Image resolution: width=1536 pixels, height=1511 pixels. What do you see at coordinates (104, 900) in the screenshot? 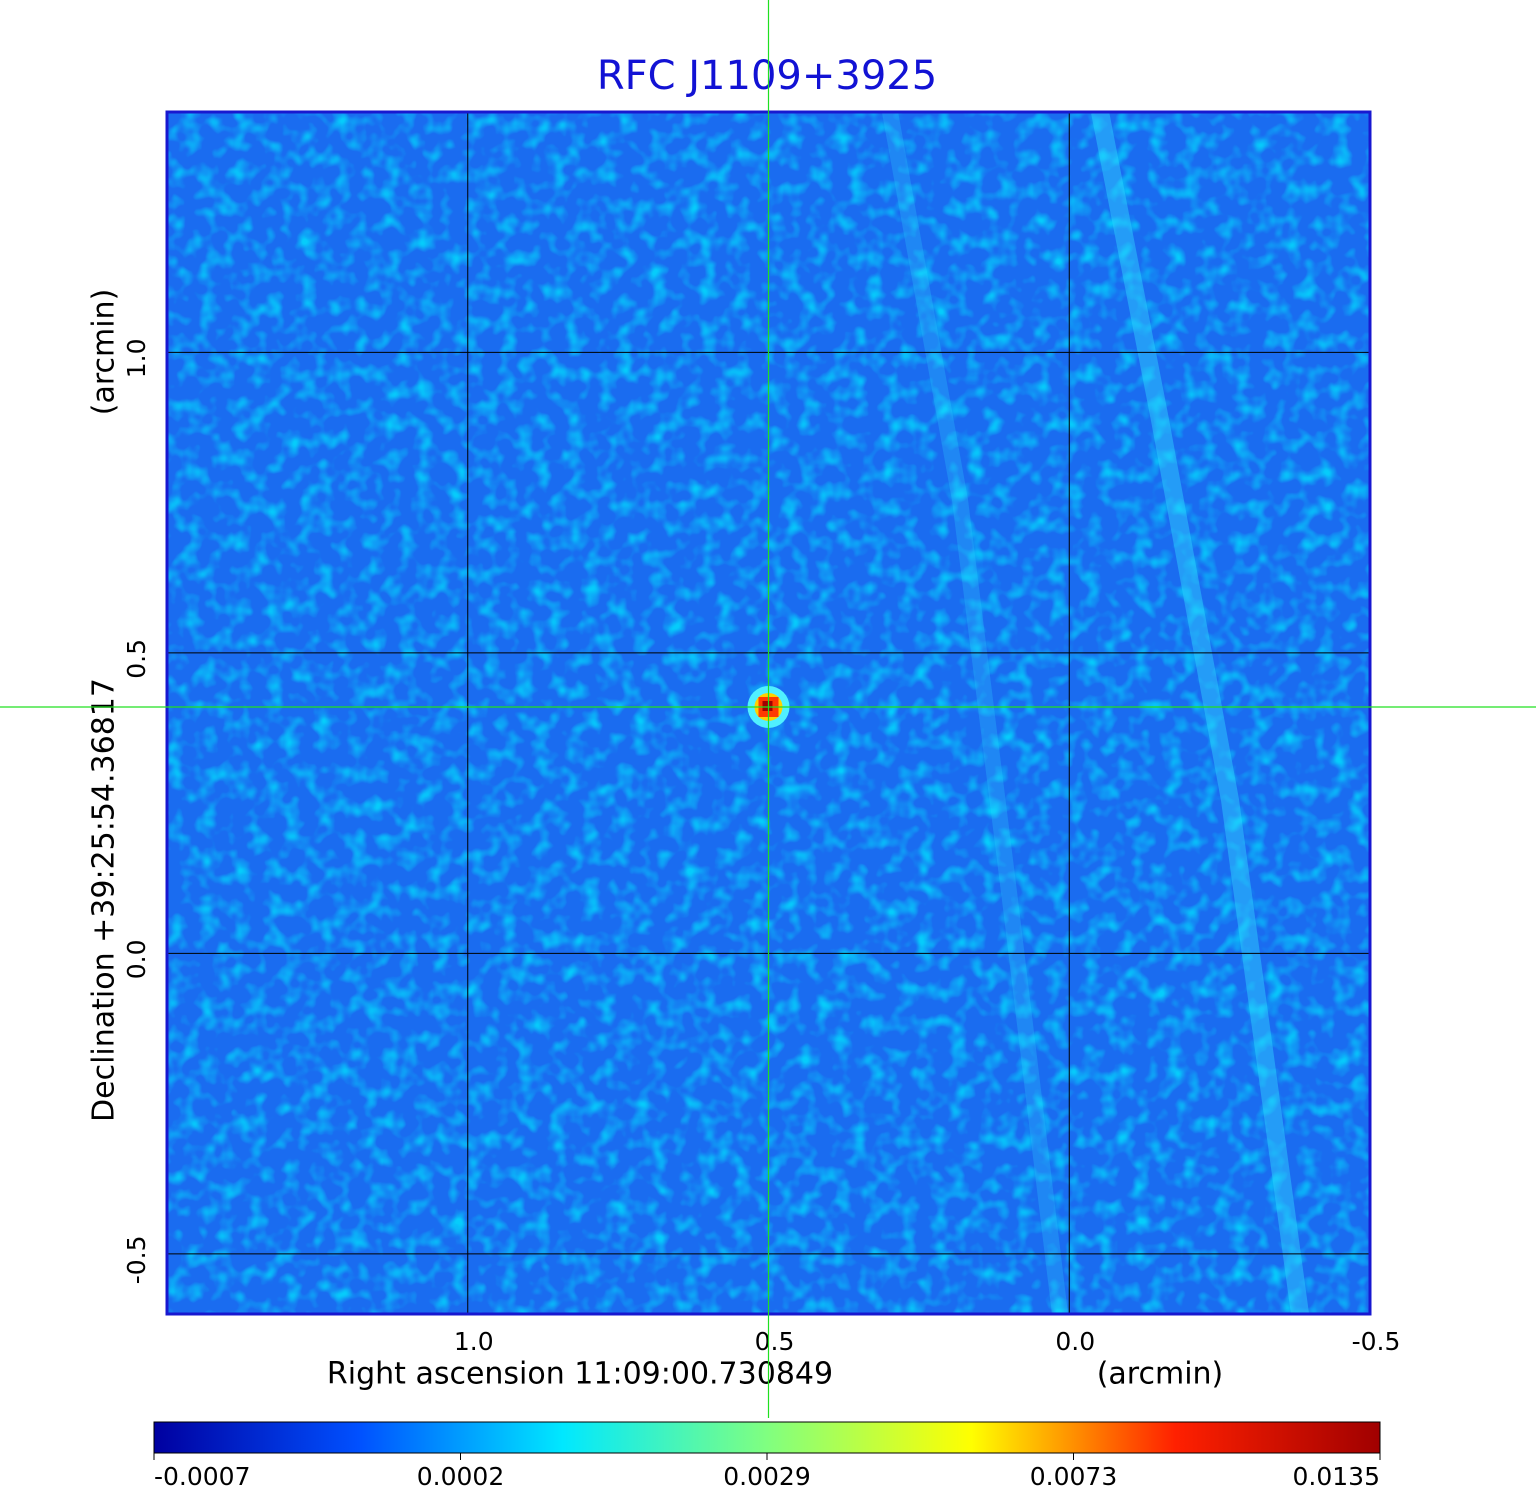
I see `y-axis-label: Declination +39:25:54.36817` at bounding box center [104, 900].